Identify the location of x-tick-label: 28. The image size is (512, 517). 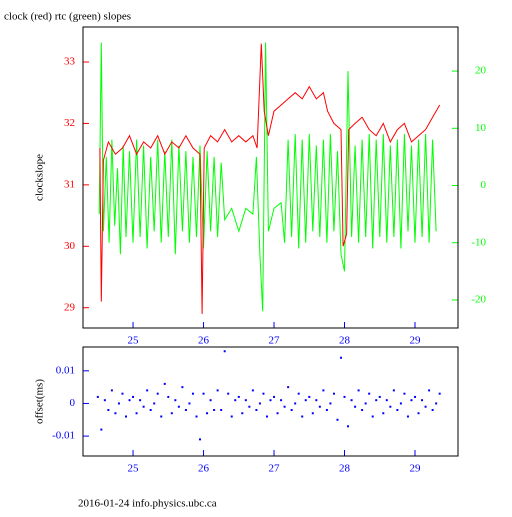
(345, 341).